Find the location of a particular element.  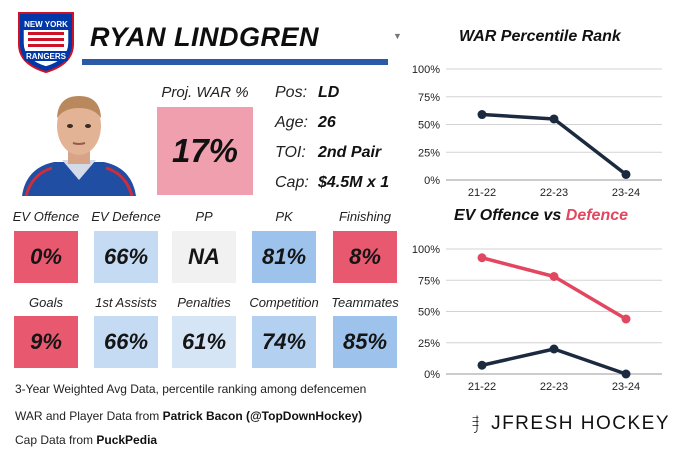

team-logo: NEW YORK RANGERS is located at coordinates (46, 42).